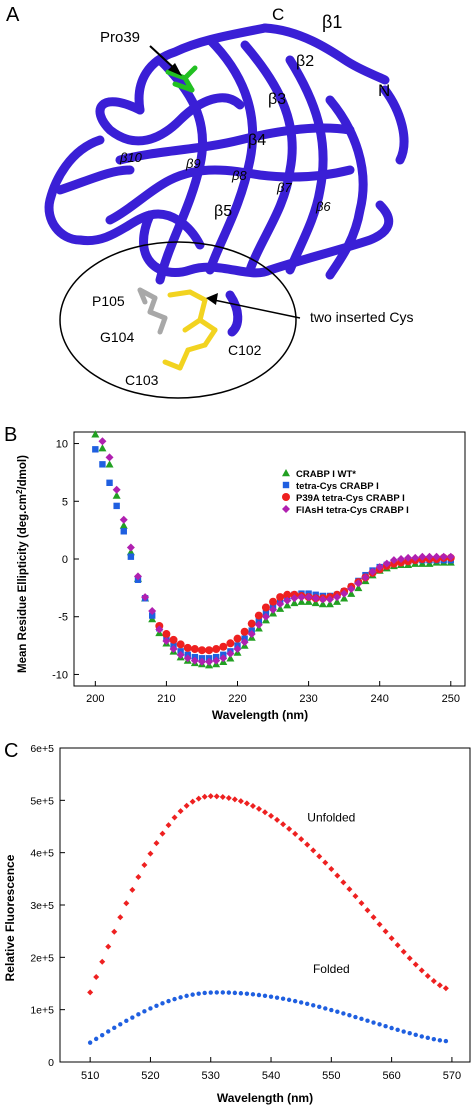 The width and height of the screenshot is (475, 1114). I want to click on label-g104: G104, so click(117, 337).